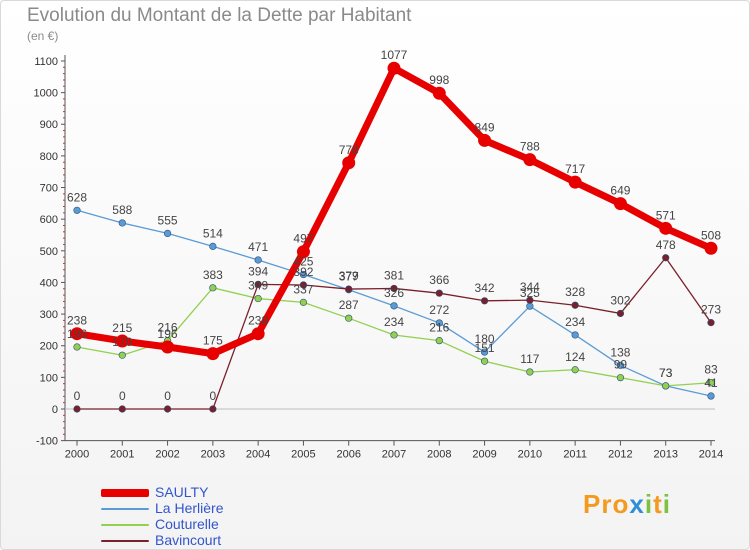 The width and height of the screenshot is (750, 550). What do you see at coordinates (666, 373) in the screenshot?
I see `data-label: 73` at bounding box center [666, 373].